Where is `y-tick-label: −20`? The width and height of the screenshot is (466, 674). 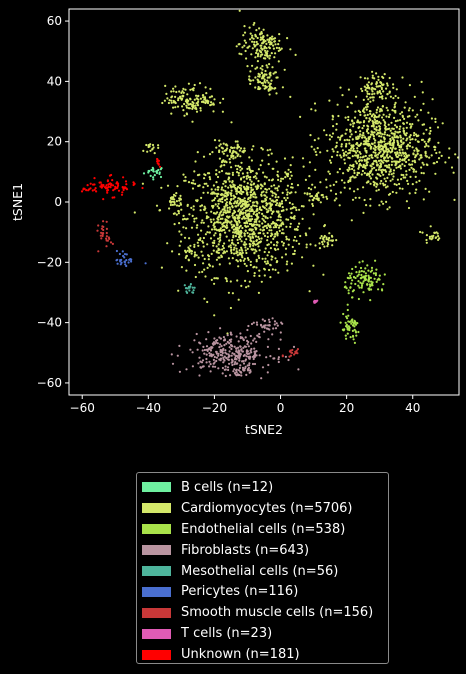 y-tick-label: −20 is located at coordinates (49, 262).